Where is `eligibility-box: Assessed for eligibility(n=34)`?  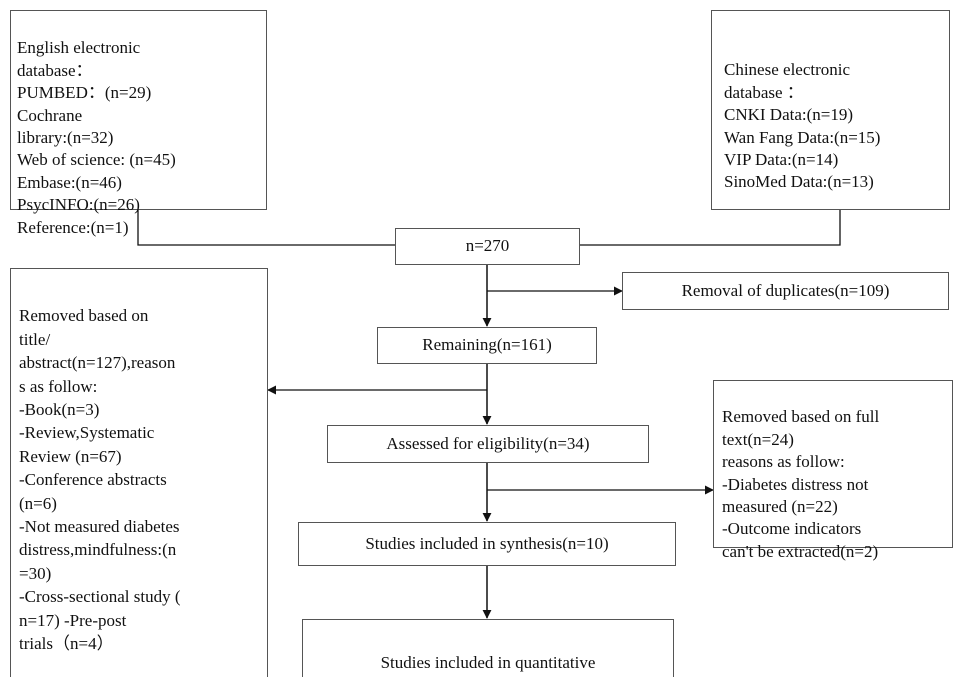 eligibility-box: Assessed for eligibility(n=34) is located at coordinates (488, 444).